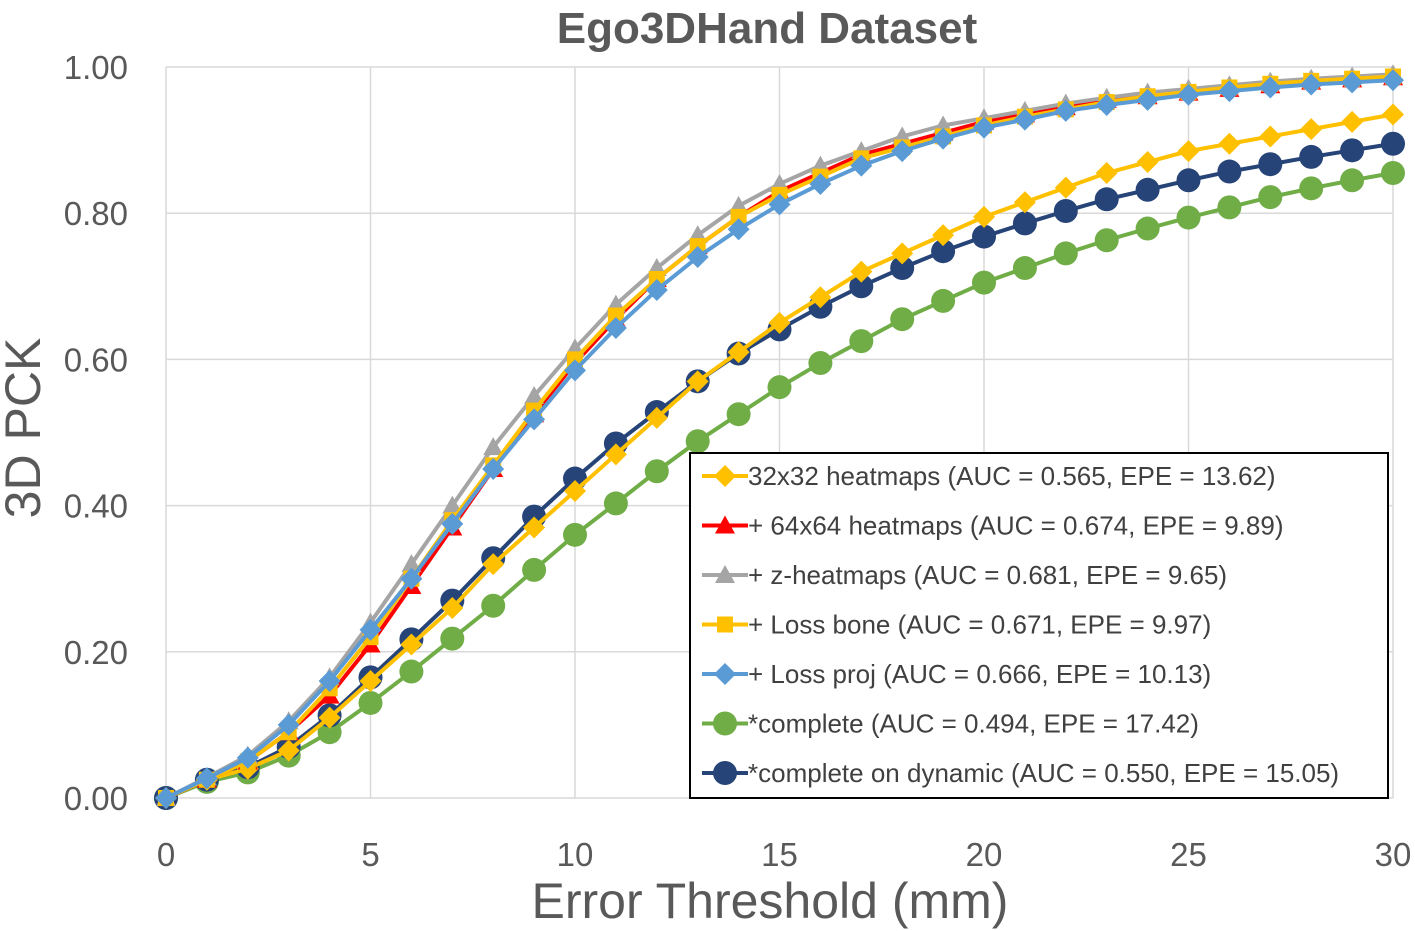 The height and width of the screenshot is (931, 1415). What do you see at coordinates (96, 652) in the screenshot?
I see `y-tick-label: 0.20` at bounding box center [96, 652].